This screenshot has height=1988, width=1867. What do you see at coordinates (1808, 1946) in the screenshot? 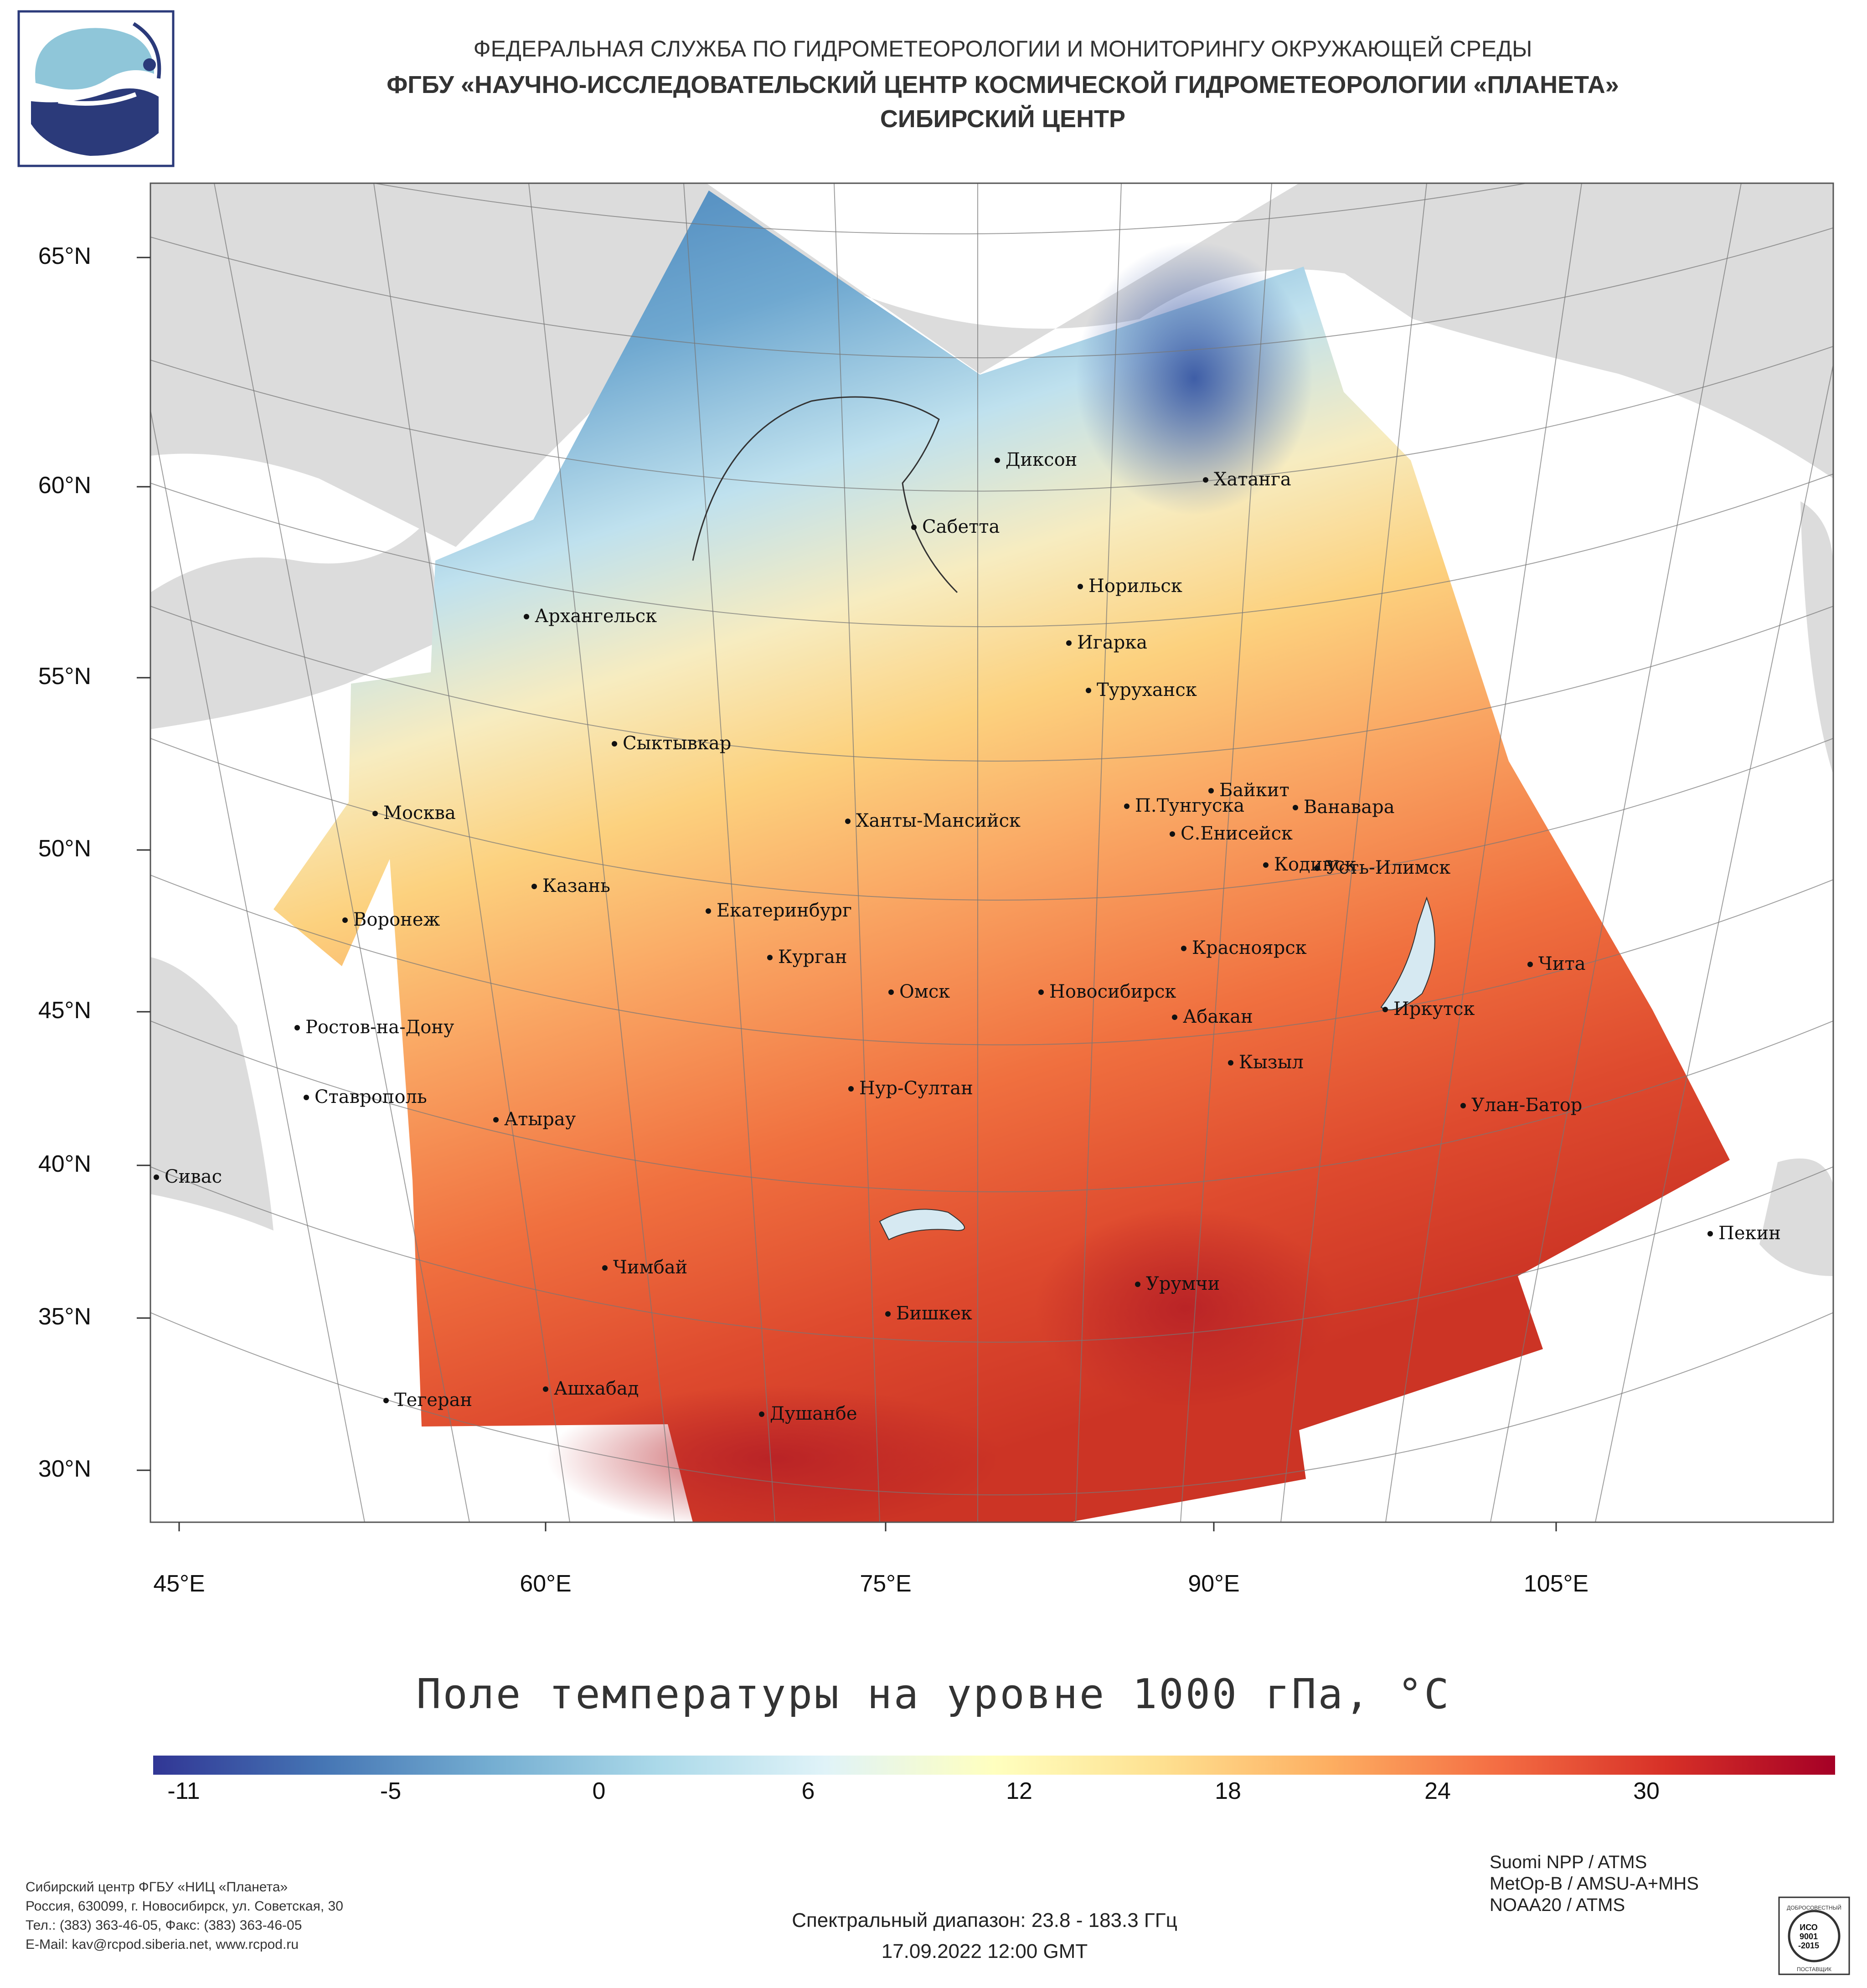
I see `iso-year: -2015` at bounding box center [1808, 1946].